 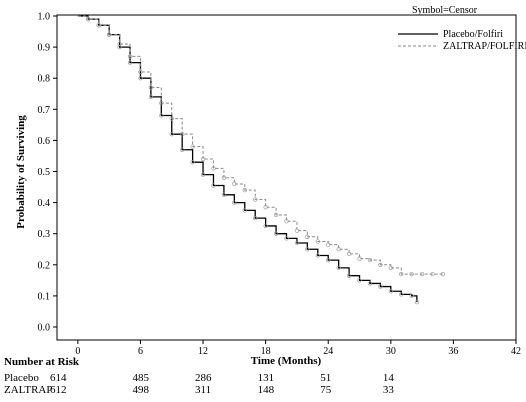 I want to click on x-tick-label: 30, so click(x=391, y=351).